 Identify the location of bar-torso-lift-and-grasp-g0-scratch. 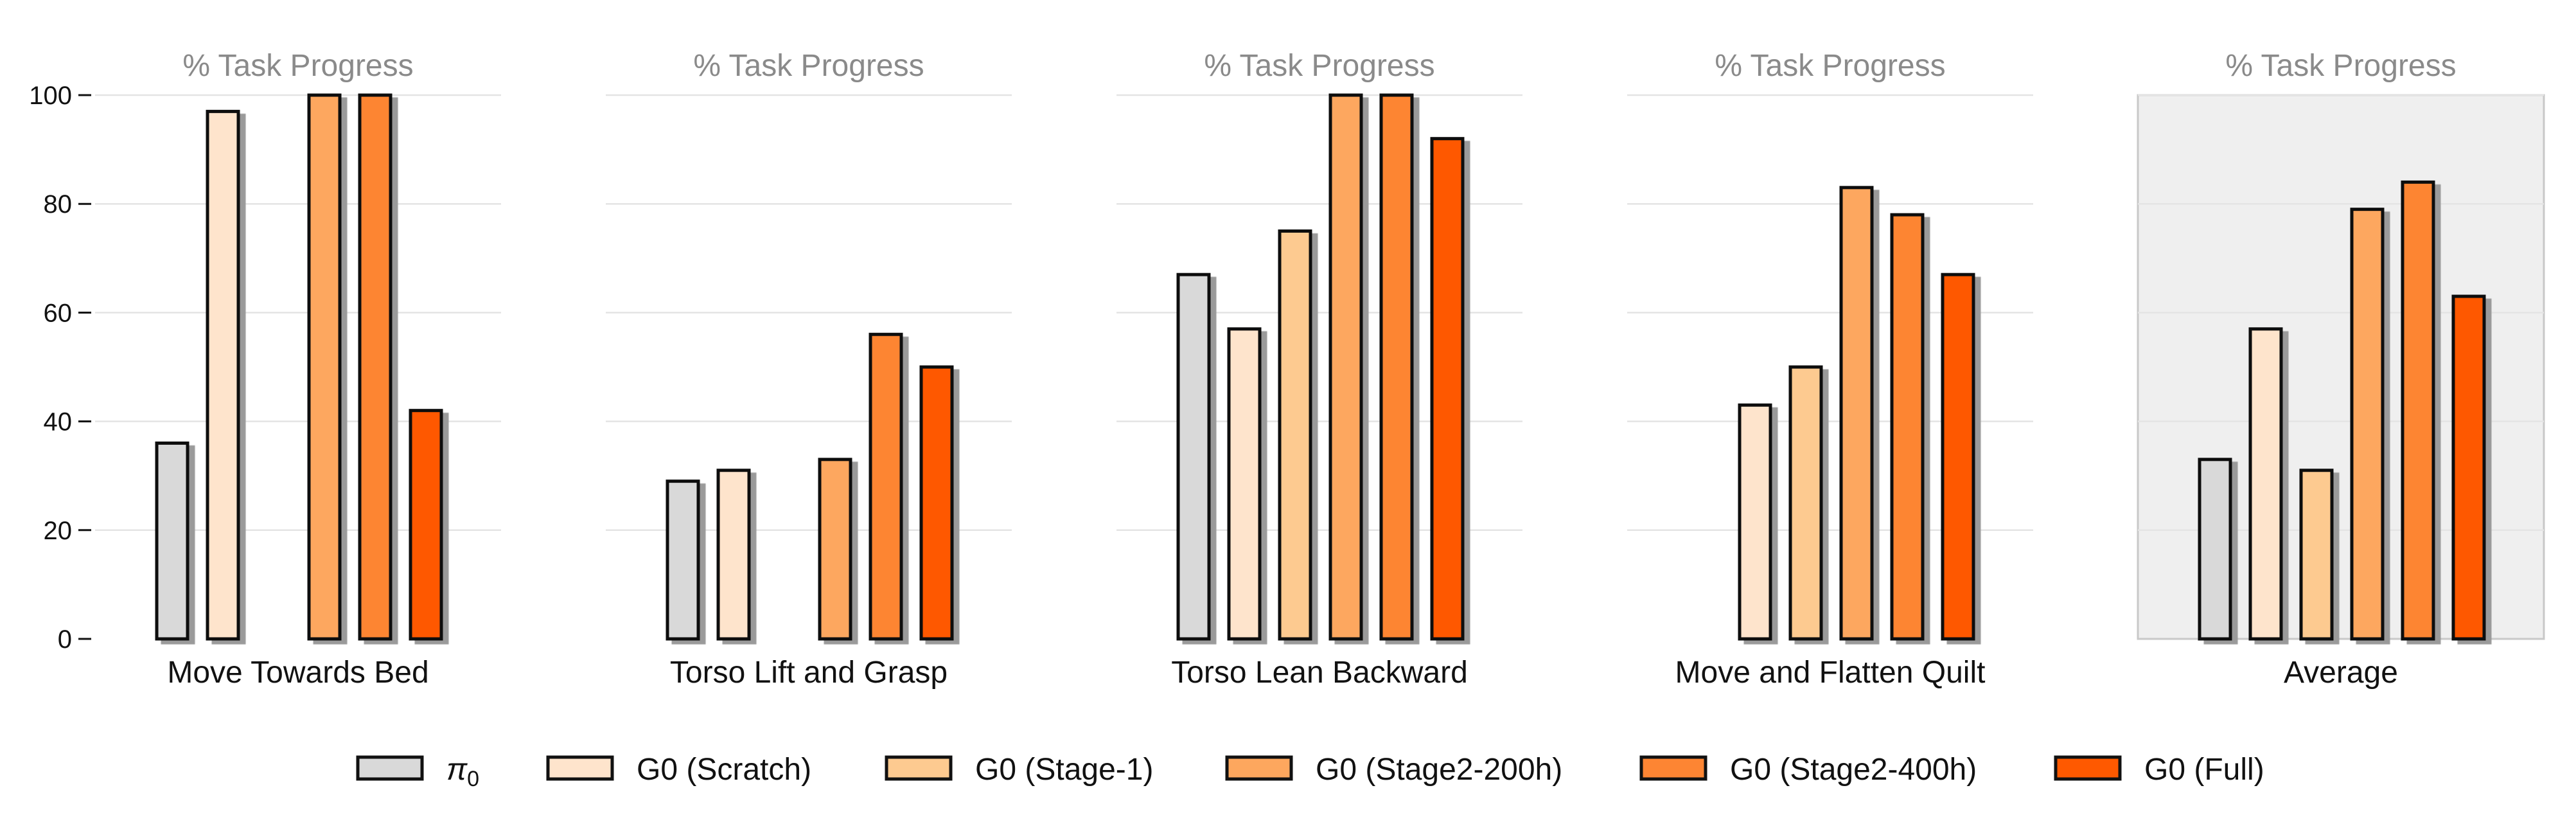
(733, 555).